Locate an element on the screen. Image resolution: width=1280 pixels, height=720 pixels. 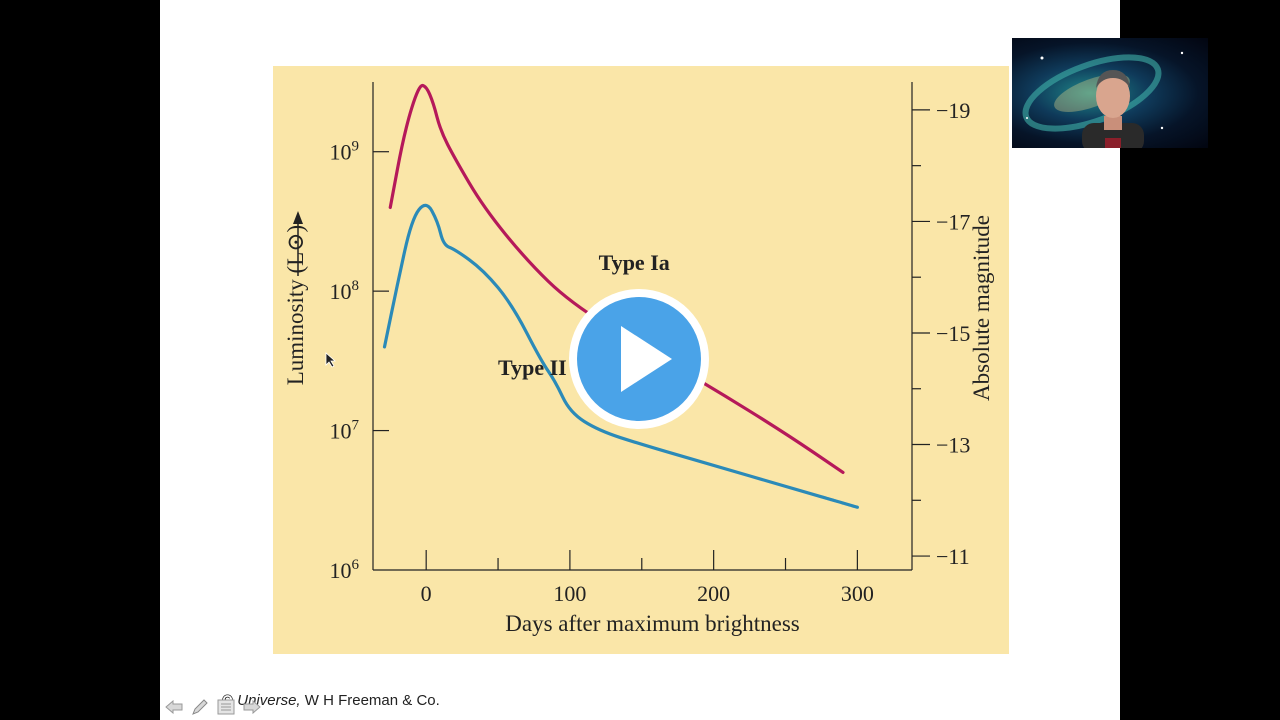
y-axis-arrowhead-icon is located at coordinates (298, 217).